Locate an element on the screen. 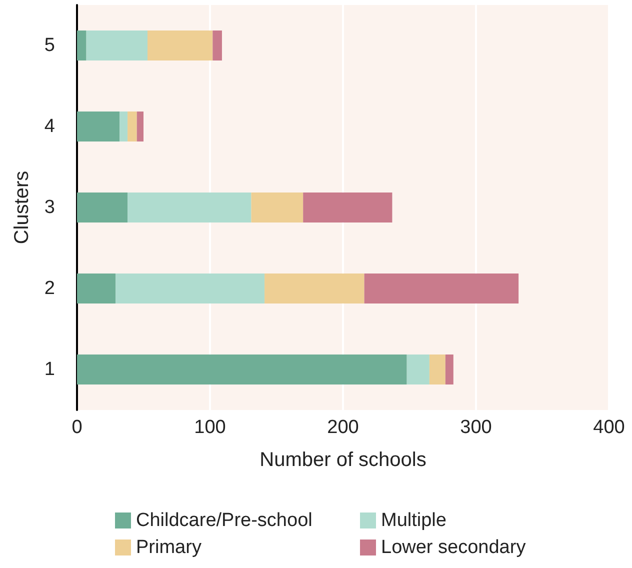  x-tick-label: 200 is located at coordinates (343, 427).